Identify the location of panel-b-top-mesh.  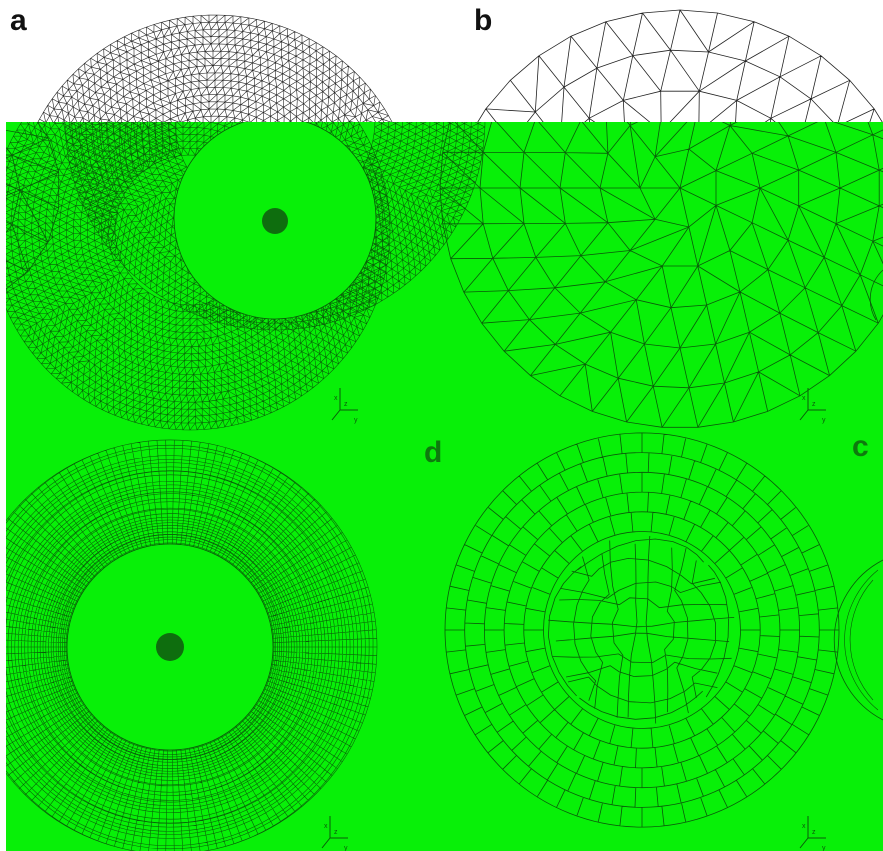
(680, 65).